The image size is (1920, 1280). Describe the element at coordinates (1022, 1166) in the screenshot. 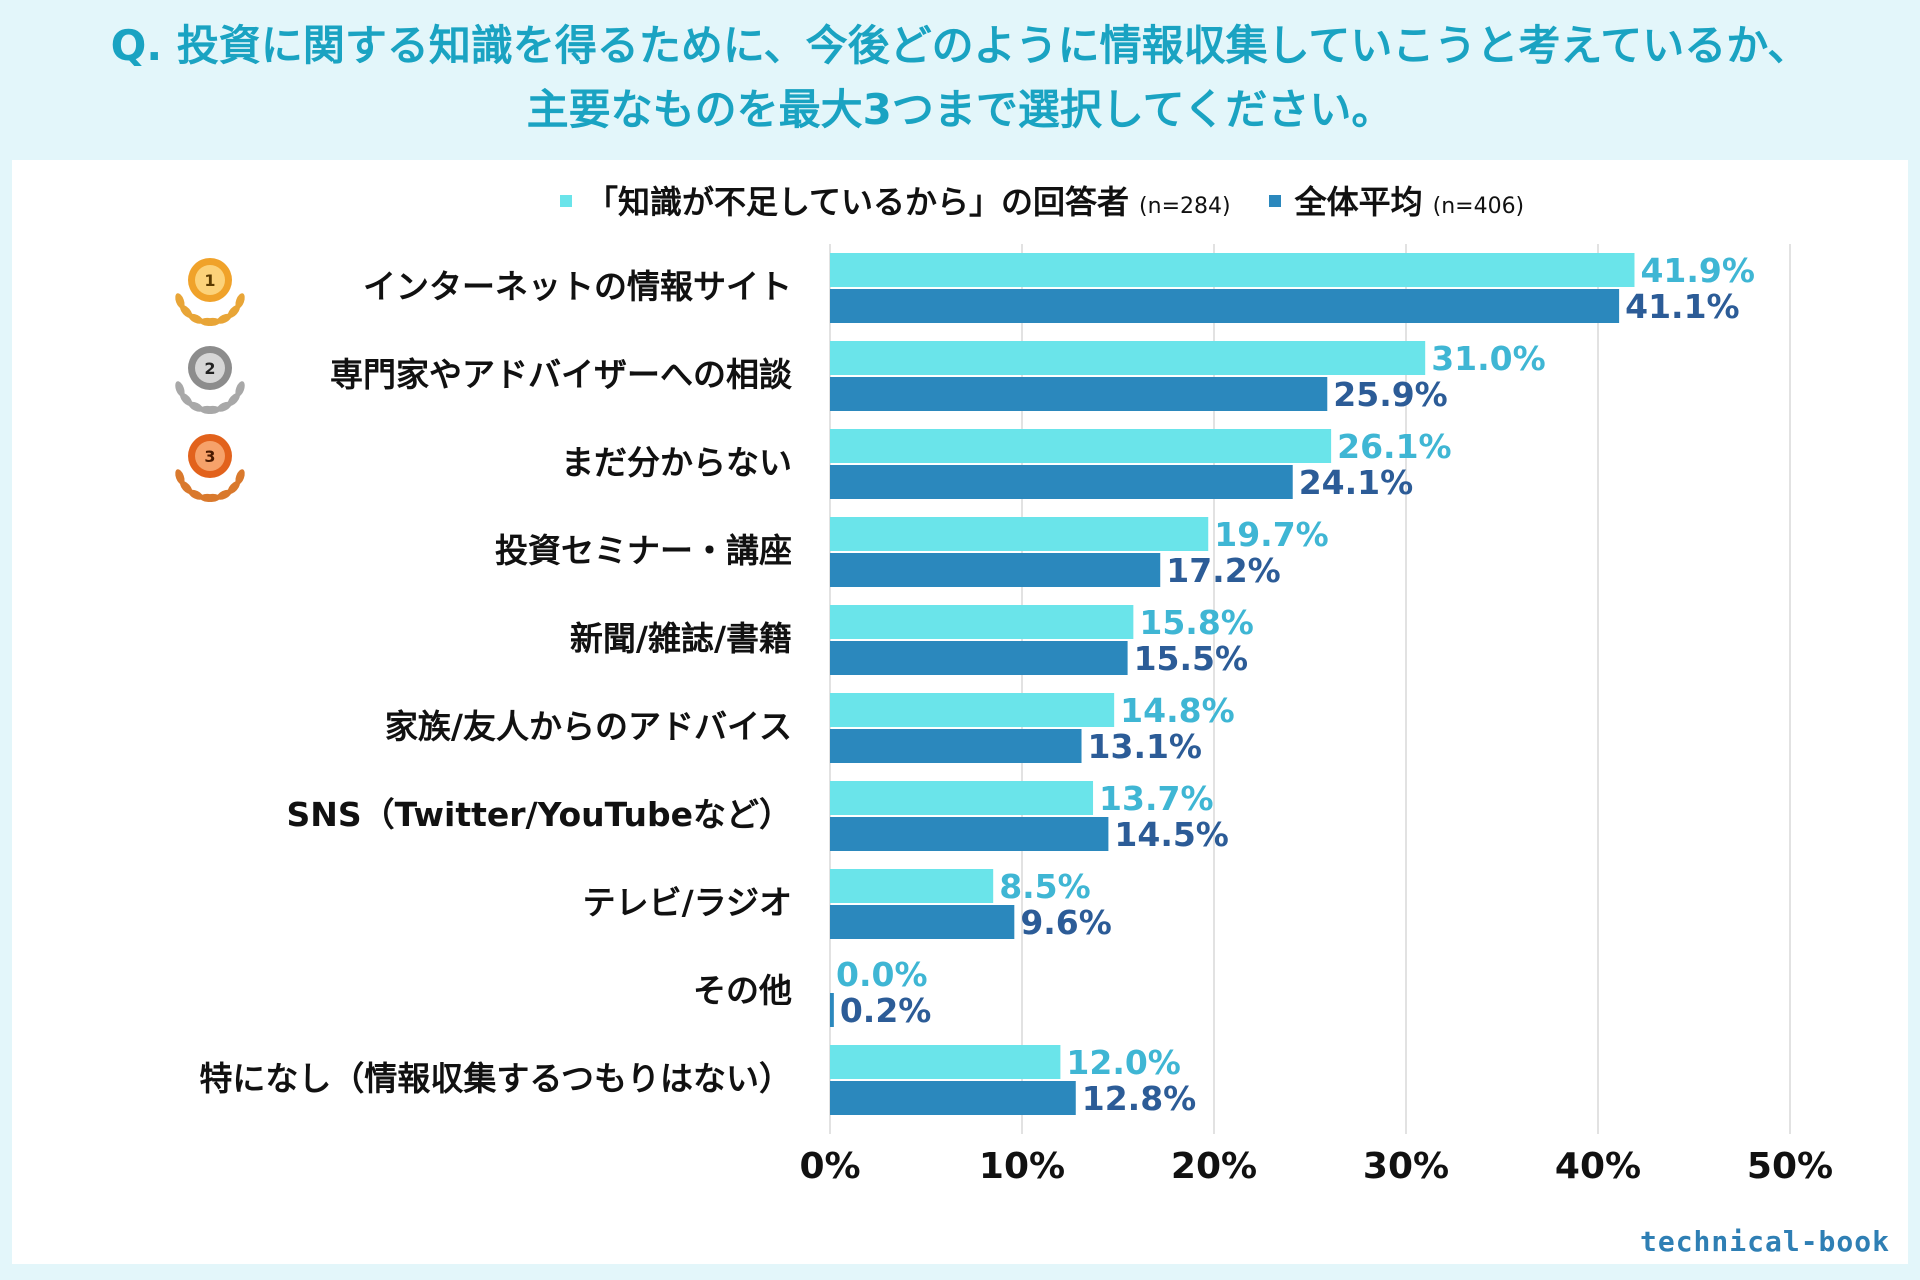

I see `x-tick-label: 10%` at that location.